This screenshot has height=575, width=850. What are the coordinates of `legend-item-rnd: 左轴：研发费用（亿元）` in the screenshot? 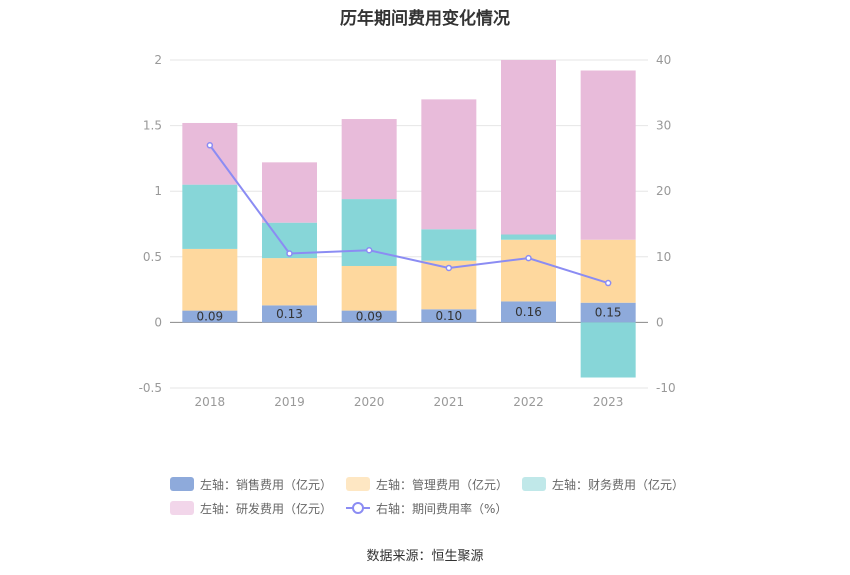 It's located at (251, 508).